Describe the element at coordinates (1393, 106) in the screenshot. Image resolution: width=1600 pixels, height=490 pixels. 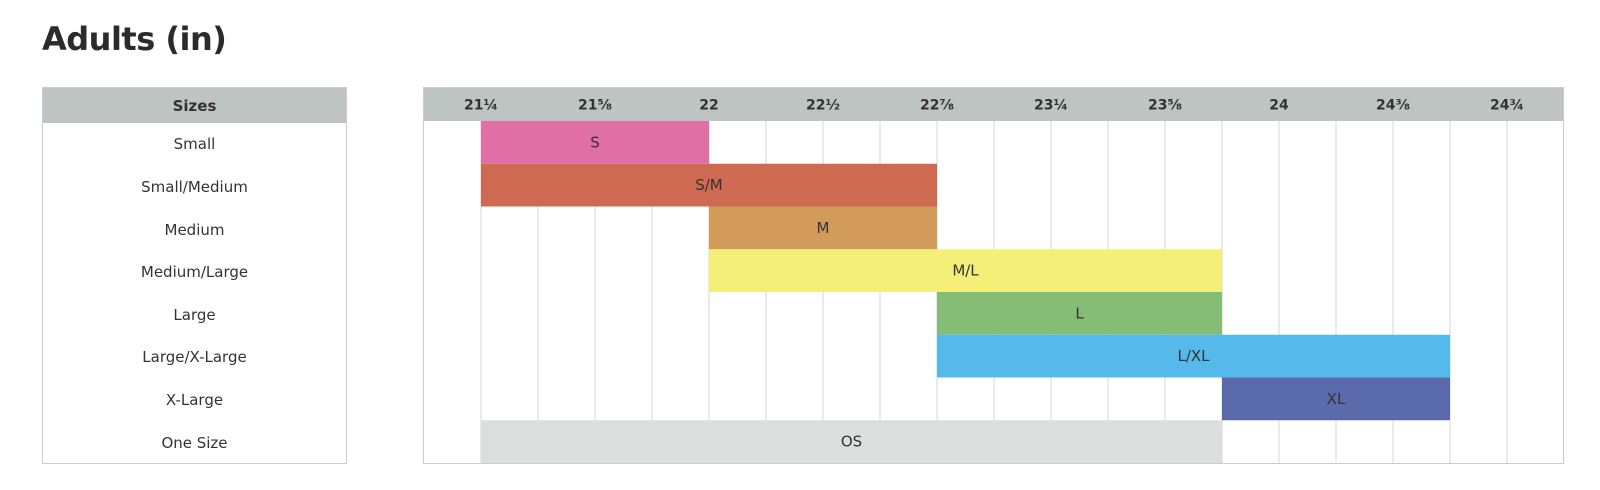
I see `x-tick-label: 24⅜` at that location.